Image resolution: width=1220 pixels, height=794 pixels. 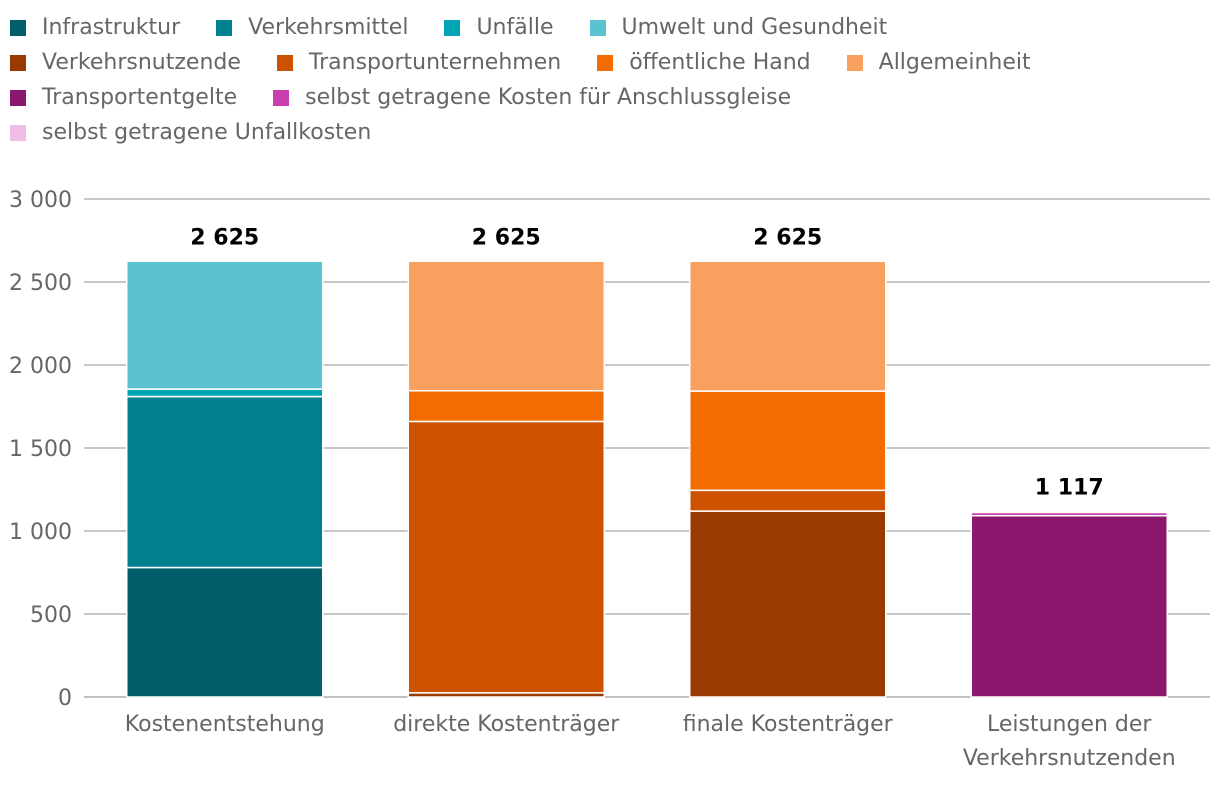 I want to click on legend-item: Transportunternehmen, so click(x=419, y=62).